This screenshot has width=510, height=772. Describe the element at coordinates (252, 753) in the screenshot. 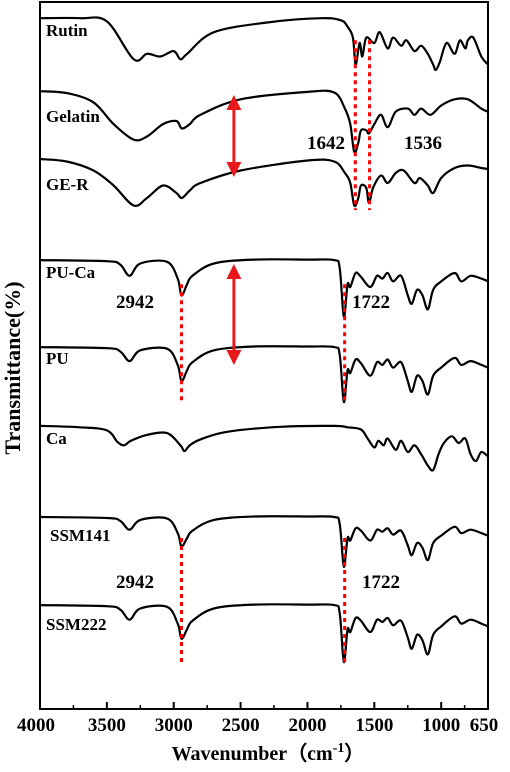

I see `x-axis-label-main: Wavenumber（cm` at that location.